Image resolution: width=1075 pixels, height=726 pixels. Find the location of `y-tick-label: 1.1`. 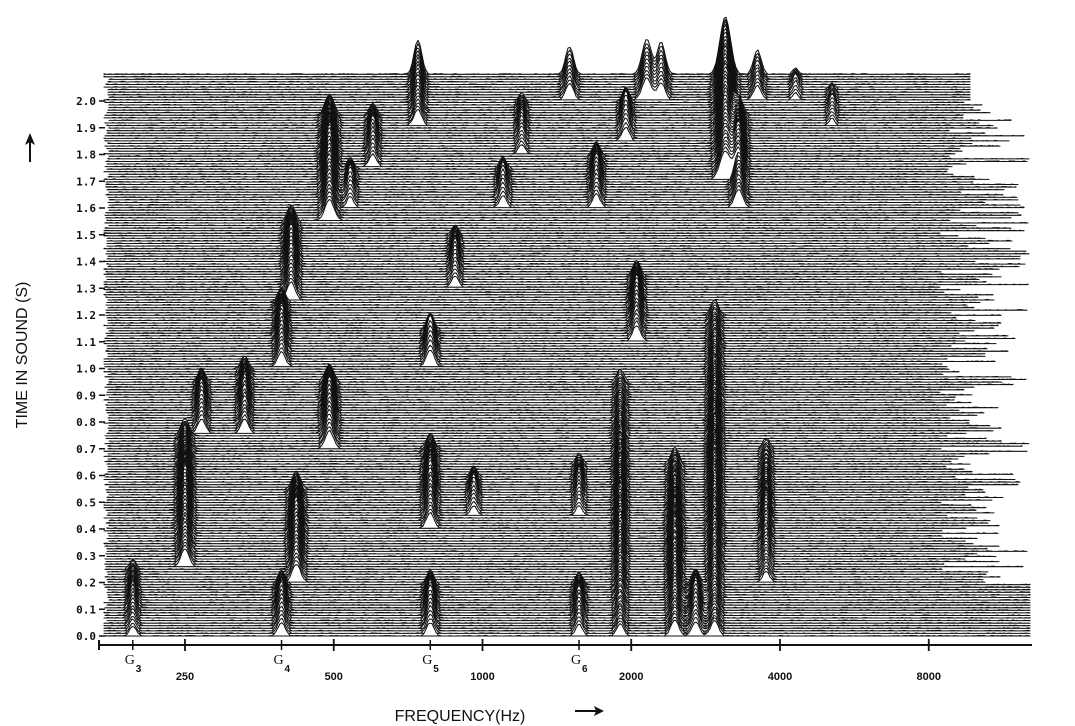

y-tick-label: 1.1 is located at coordinates (86, 342).